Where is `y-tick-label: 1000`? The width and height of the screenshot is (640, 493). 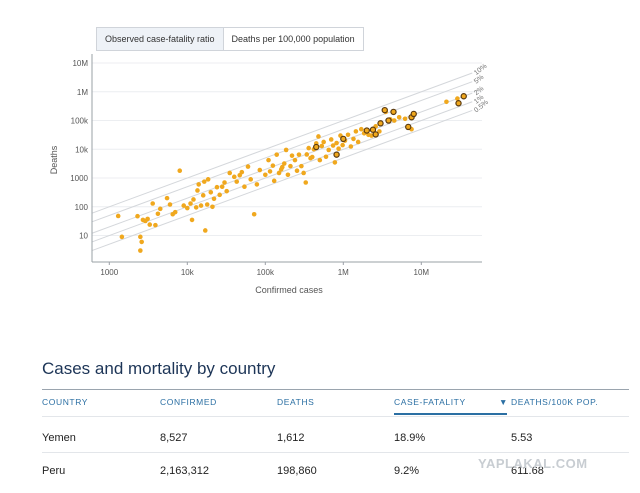 y-tick-label: 1000 is located at coordinates (79, 178).